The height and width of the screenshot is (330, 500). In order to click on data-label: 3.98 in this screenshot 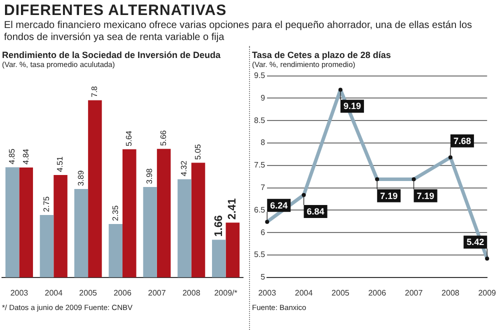, I will do `click(149, 176)`.